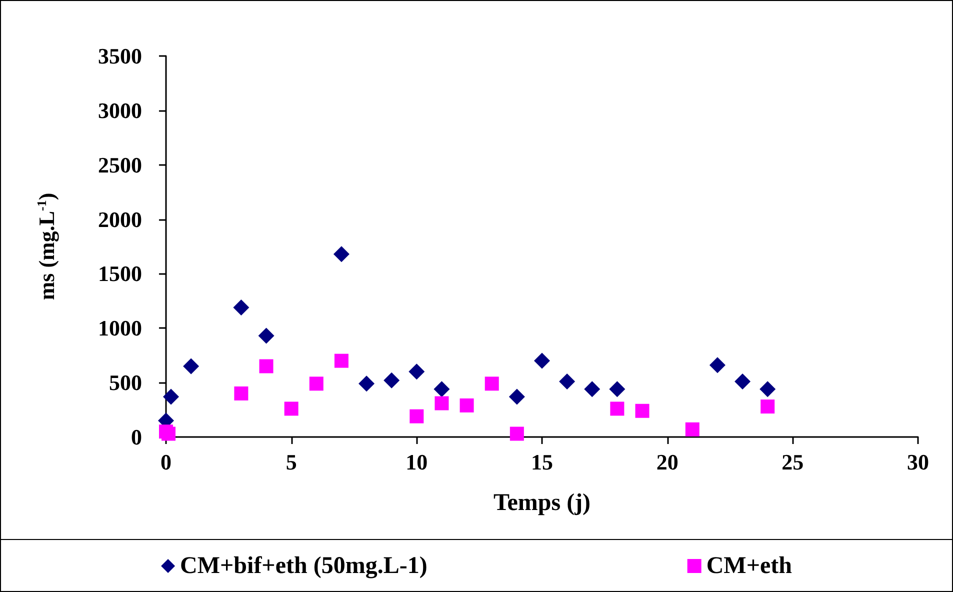 The width and height of the screenshot is (953, 592). What do you see at coordinates (542, 503) in the screenshot?
I see `x-axis-title: Temps (j)` at bounding box center [542, 503].